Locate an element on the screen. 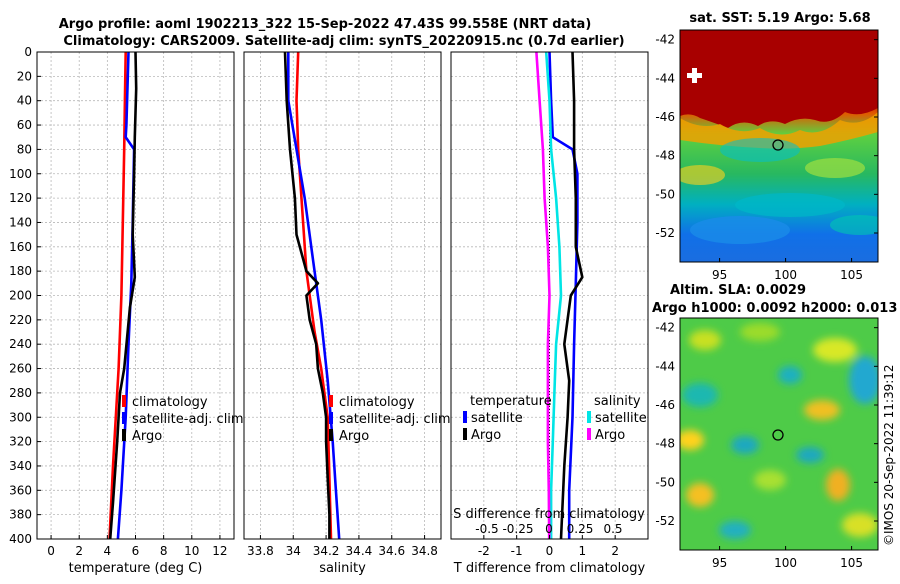  footer-stamp: ©IMOS 20-Sep-2022 11:39:12 is located at coordinates (889, 455).